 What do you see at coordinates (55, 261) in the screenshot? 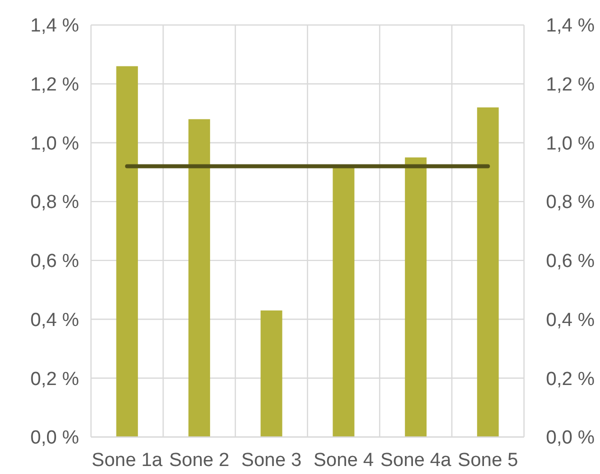
I see `y-tick-label: 0,6 %` at bounding box center [55, 261].